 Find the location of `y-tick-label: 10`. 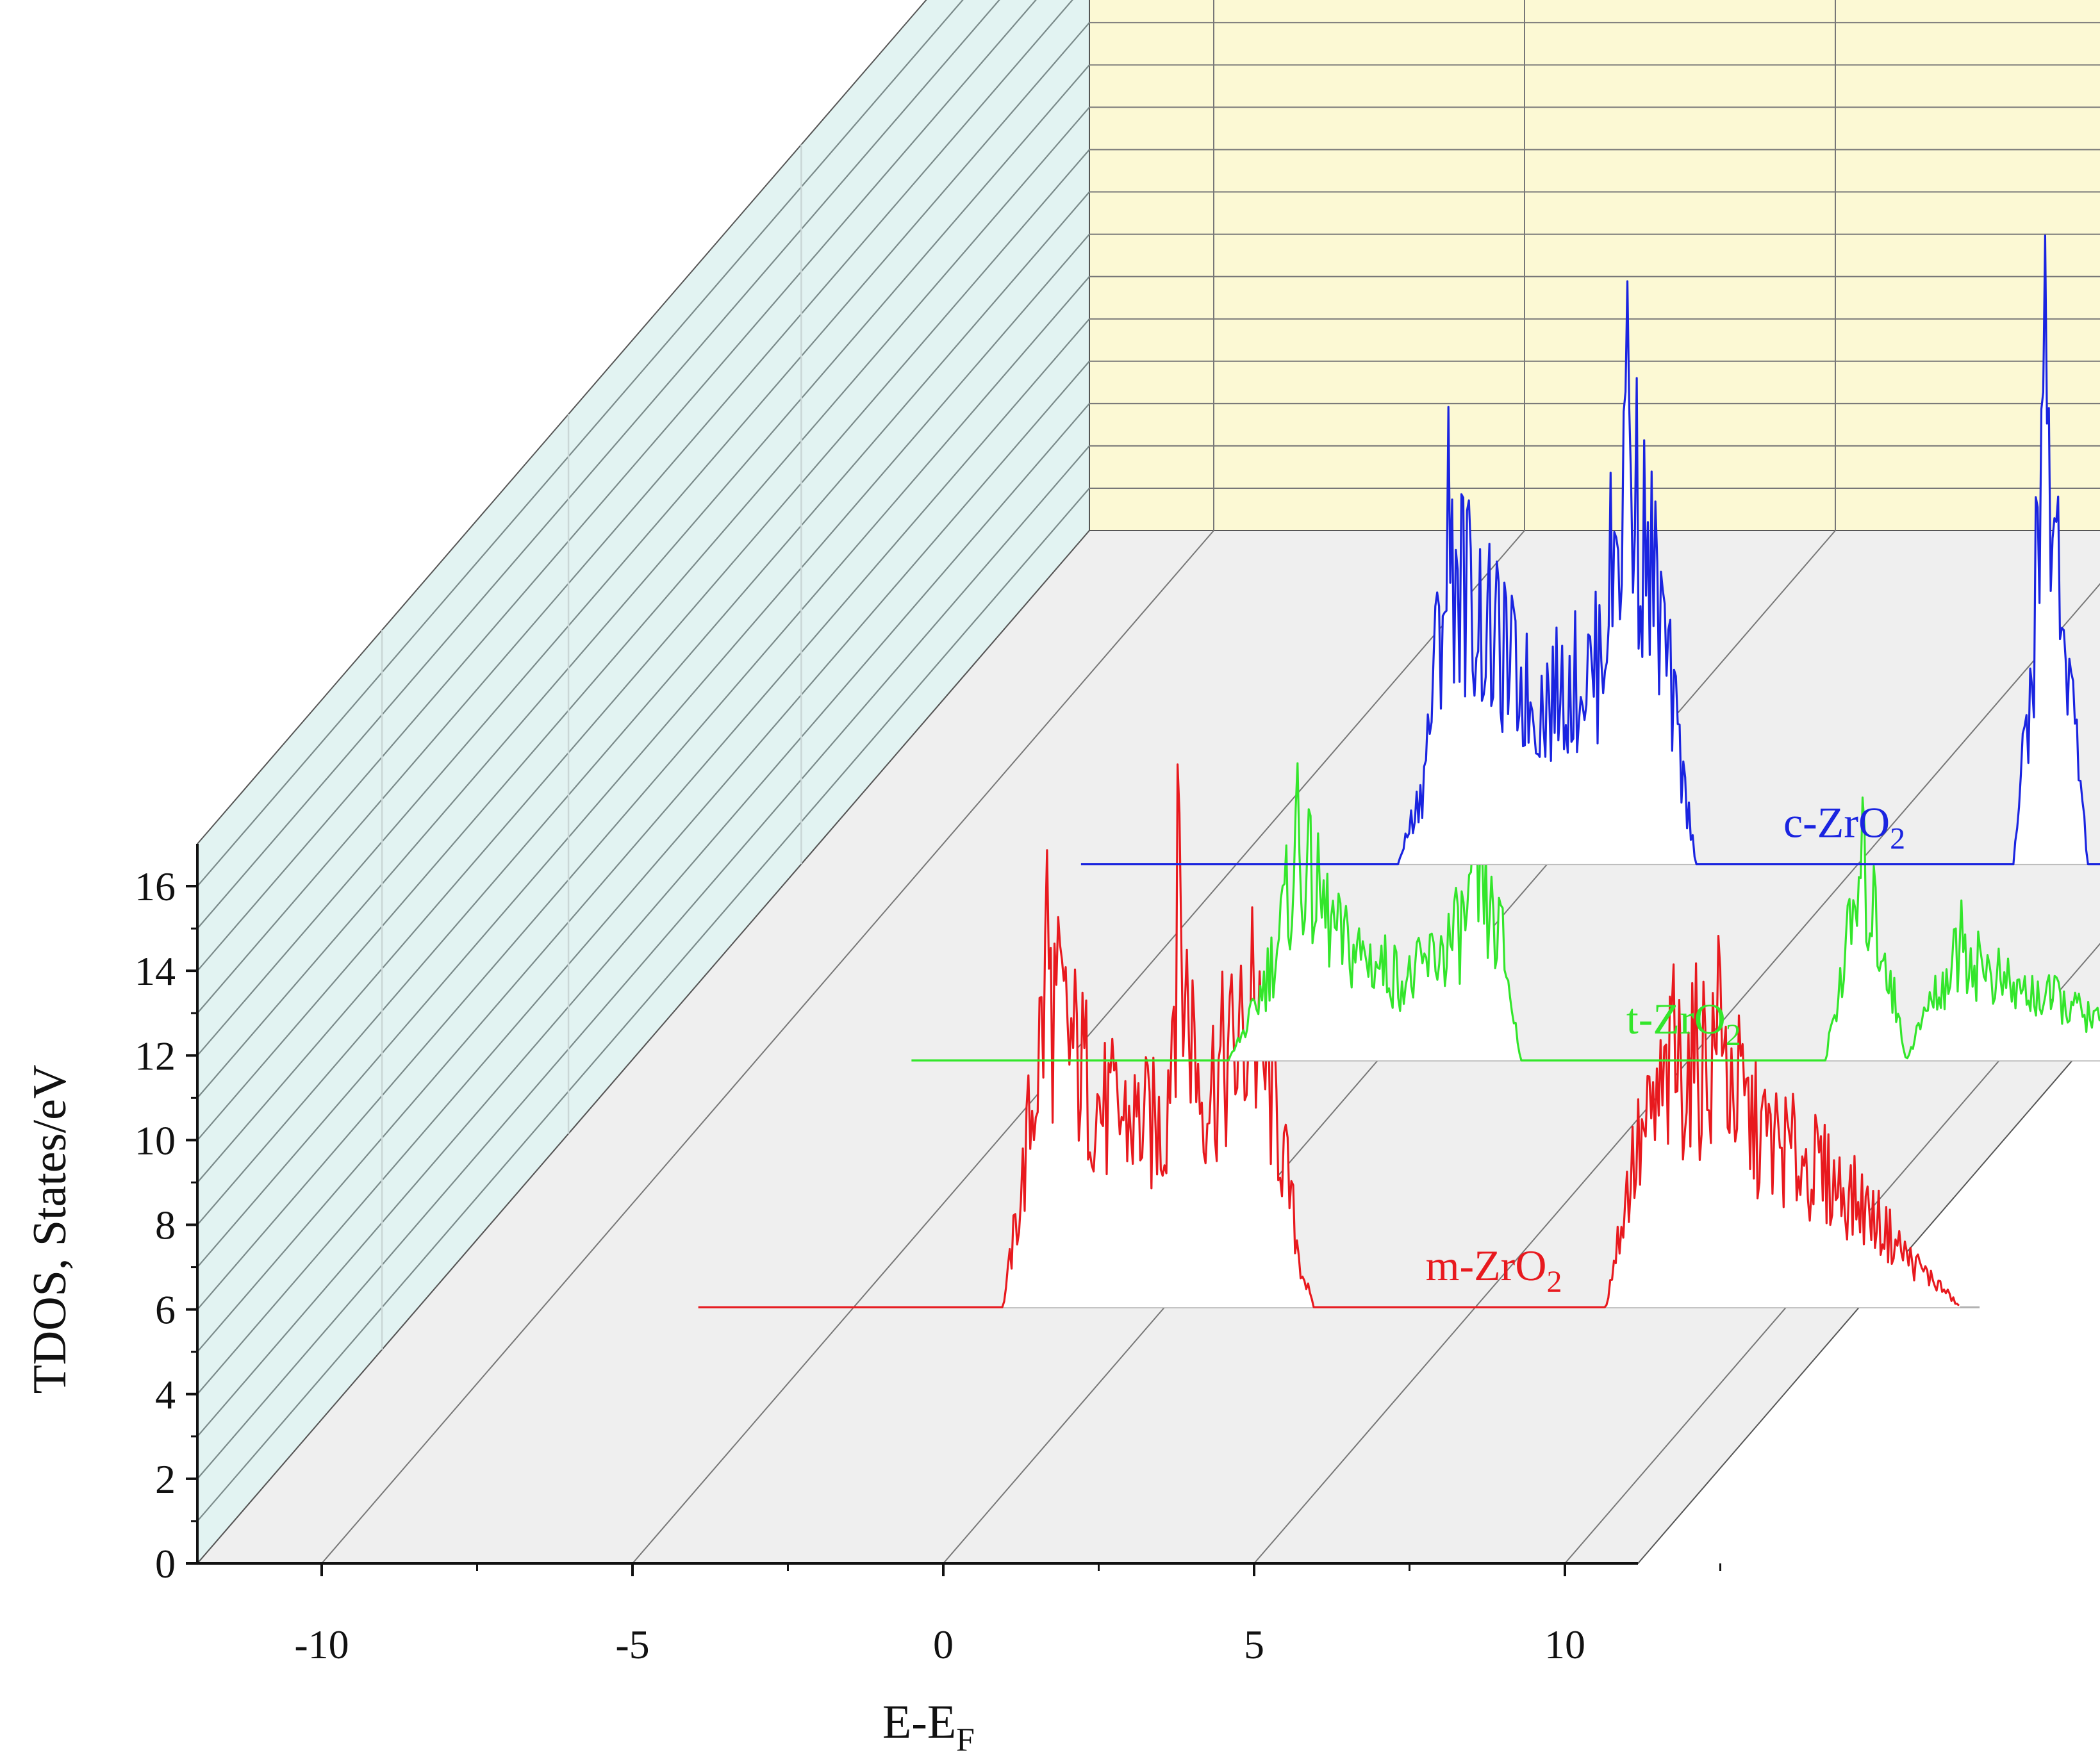

y-tick-label: 10 is located at coordinates (156, 1140).